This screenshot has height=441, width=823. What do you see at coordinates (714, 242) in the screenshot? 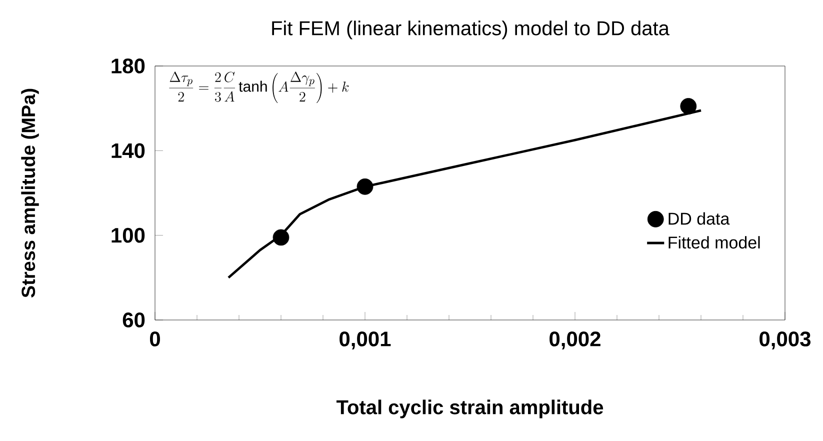
I see `legend-label: Fitted model` at bounding box center [714, 242].